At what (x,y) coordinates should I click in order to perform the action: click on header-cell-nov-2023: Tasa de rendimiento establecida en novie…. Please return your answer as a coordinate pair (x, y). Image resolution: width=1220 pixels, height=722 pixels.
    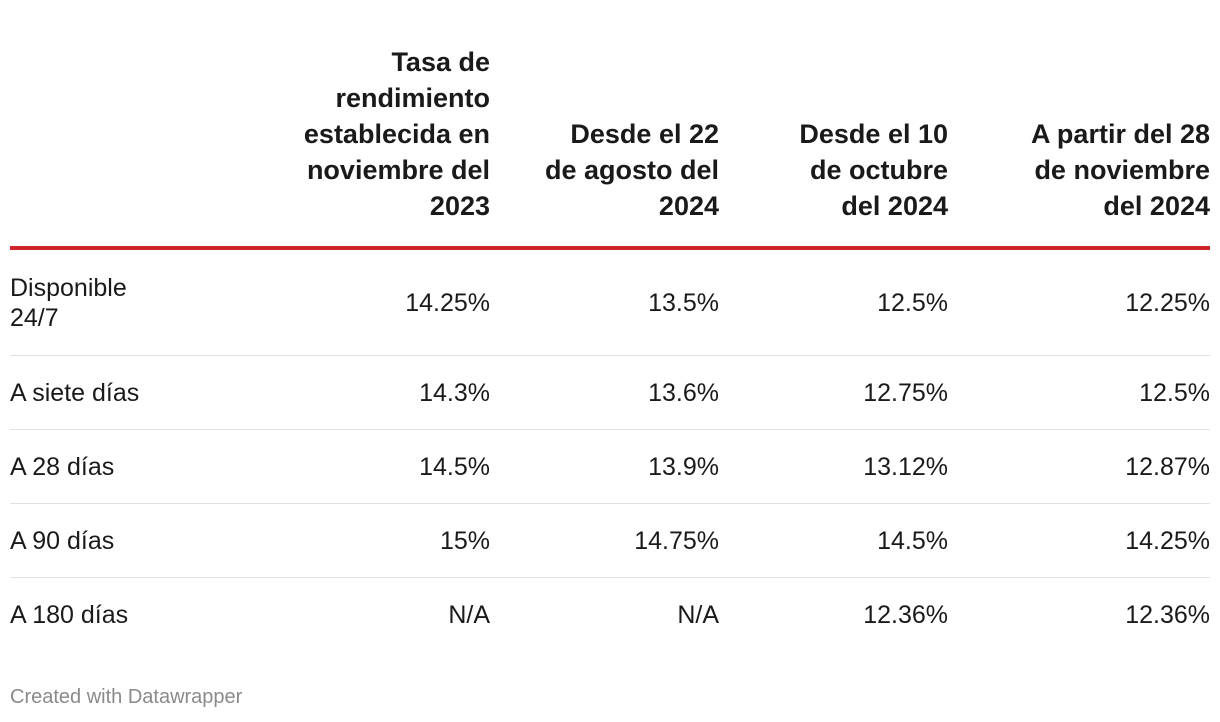
    Looking at the image, I should click on (325, 147).